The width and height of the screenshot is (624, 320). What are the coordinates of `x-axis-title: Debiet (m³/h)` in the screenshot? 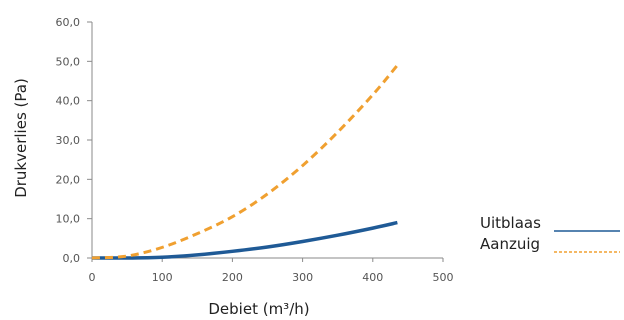 It's located at (258, 309).